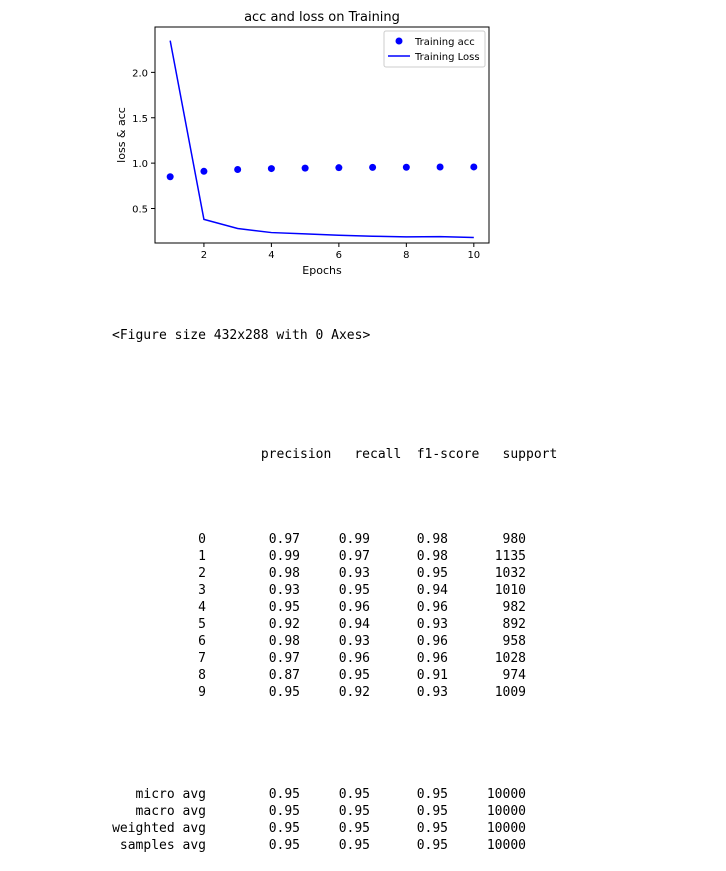 Image resolution: width=726 pixels, height=871 pixels. Describe the element at coordinates (510, 573) in the screenshot. I see `class-cell: 1032` at that location.